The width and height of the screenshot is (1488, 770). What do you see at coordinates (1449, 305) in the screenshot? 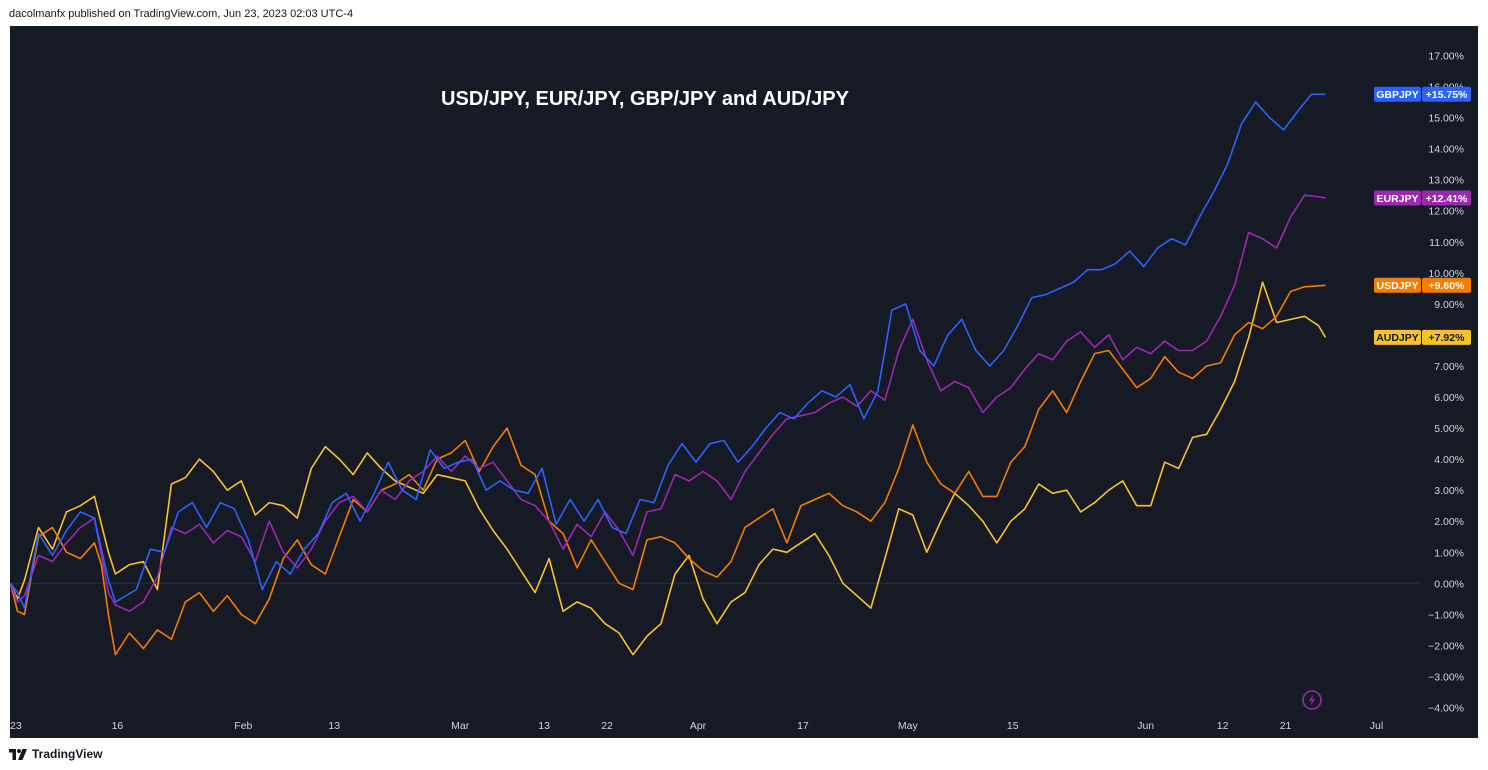
I see `y-tick-label: 9.00%` at bounding box center [1449, 305].